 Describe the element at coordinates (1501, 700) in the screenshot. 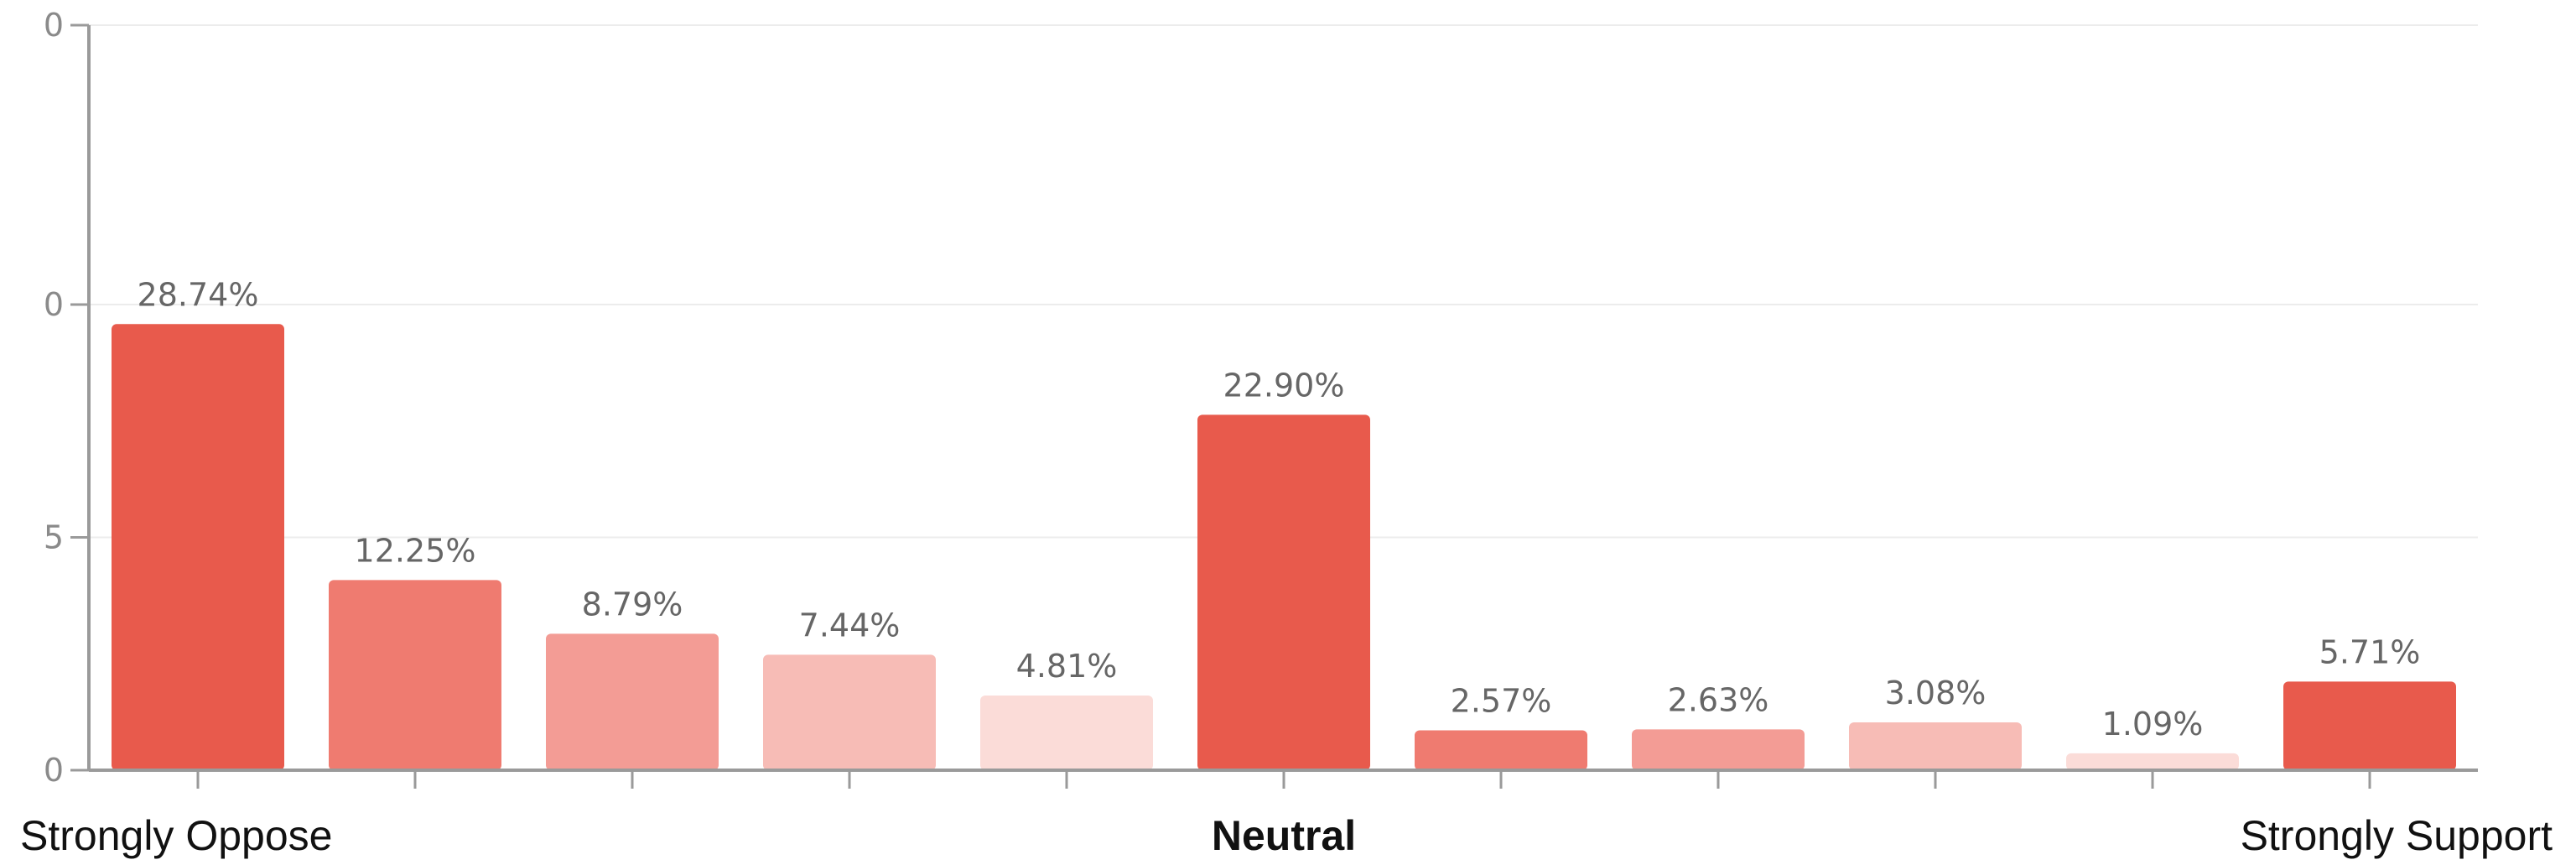

I see `data-label: 2.57%` at that location.